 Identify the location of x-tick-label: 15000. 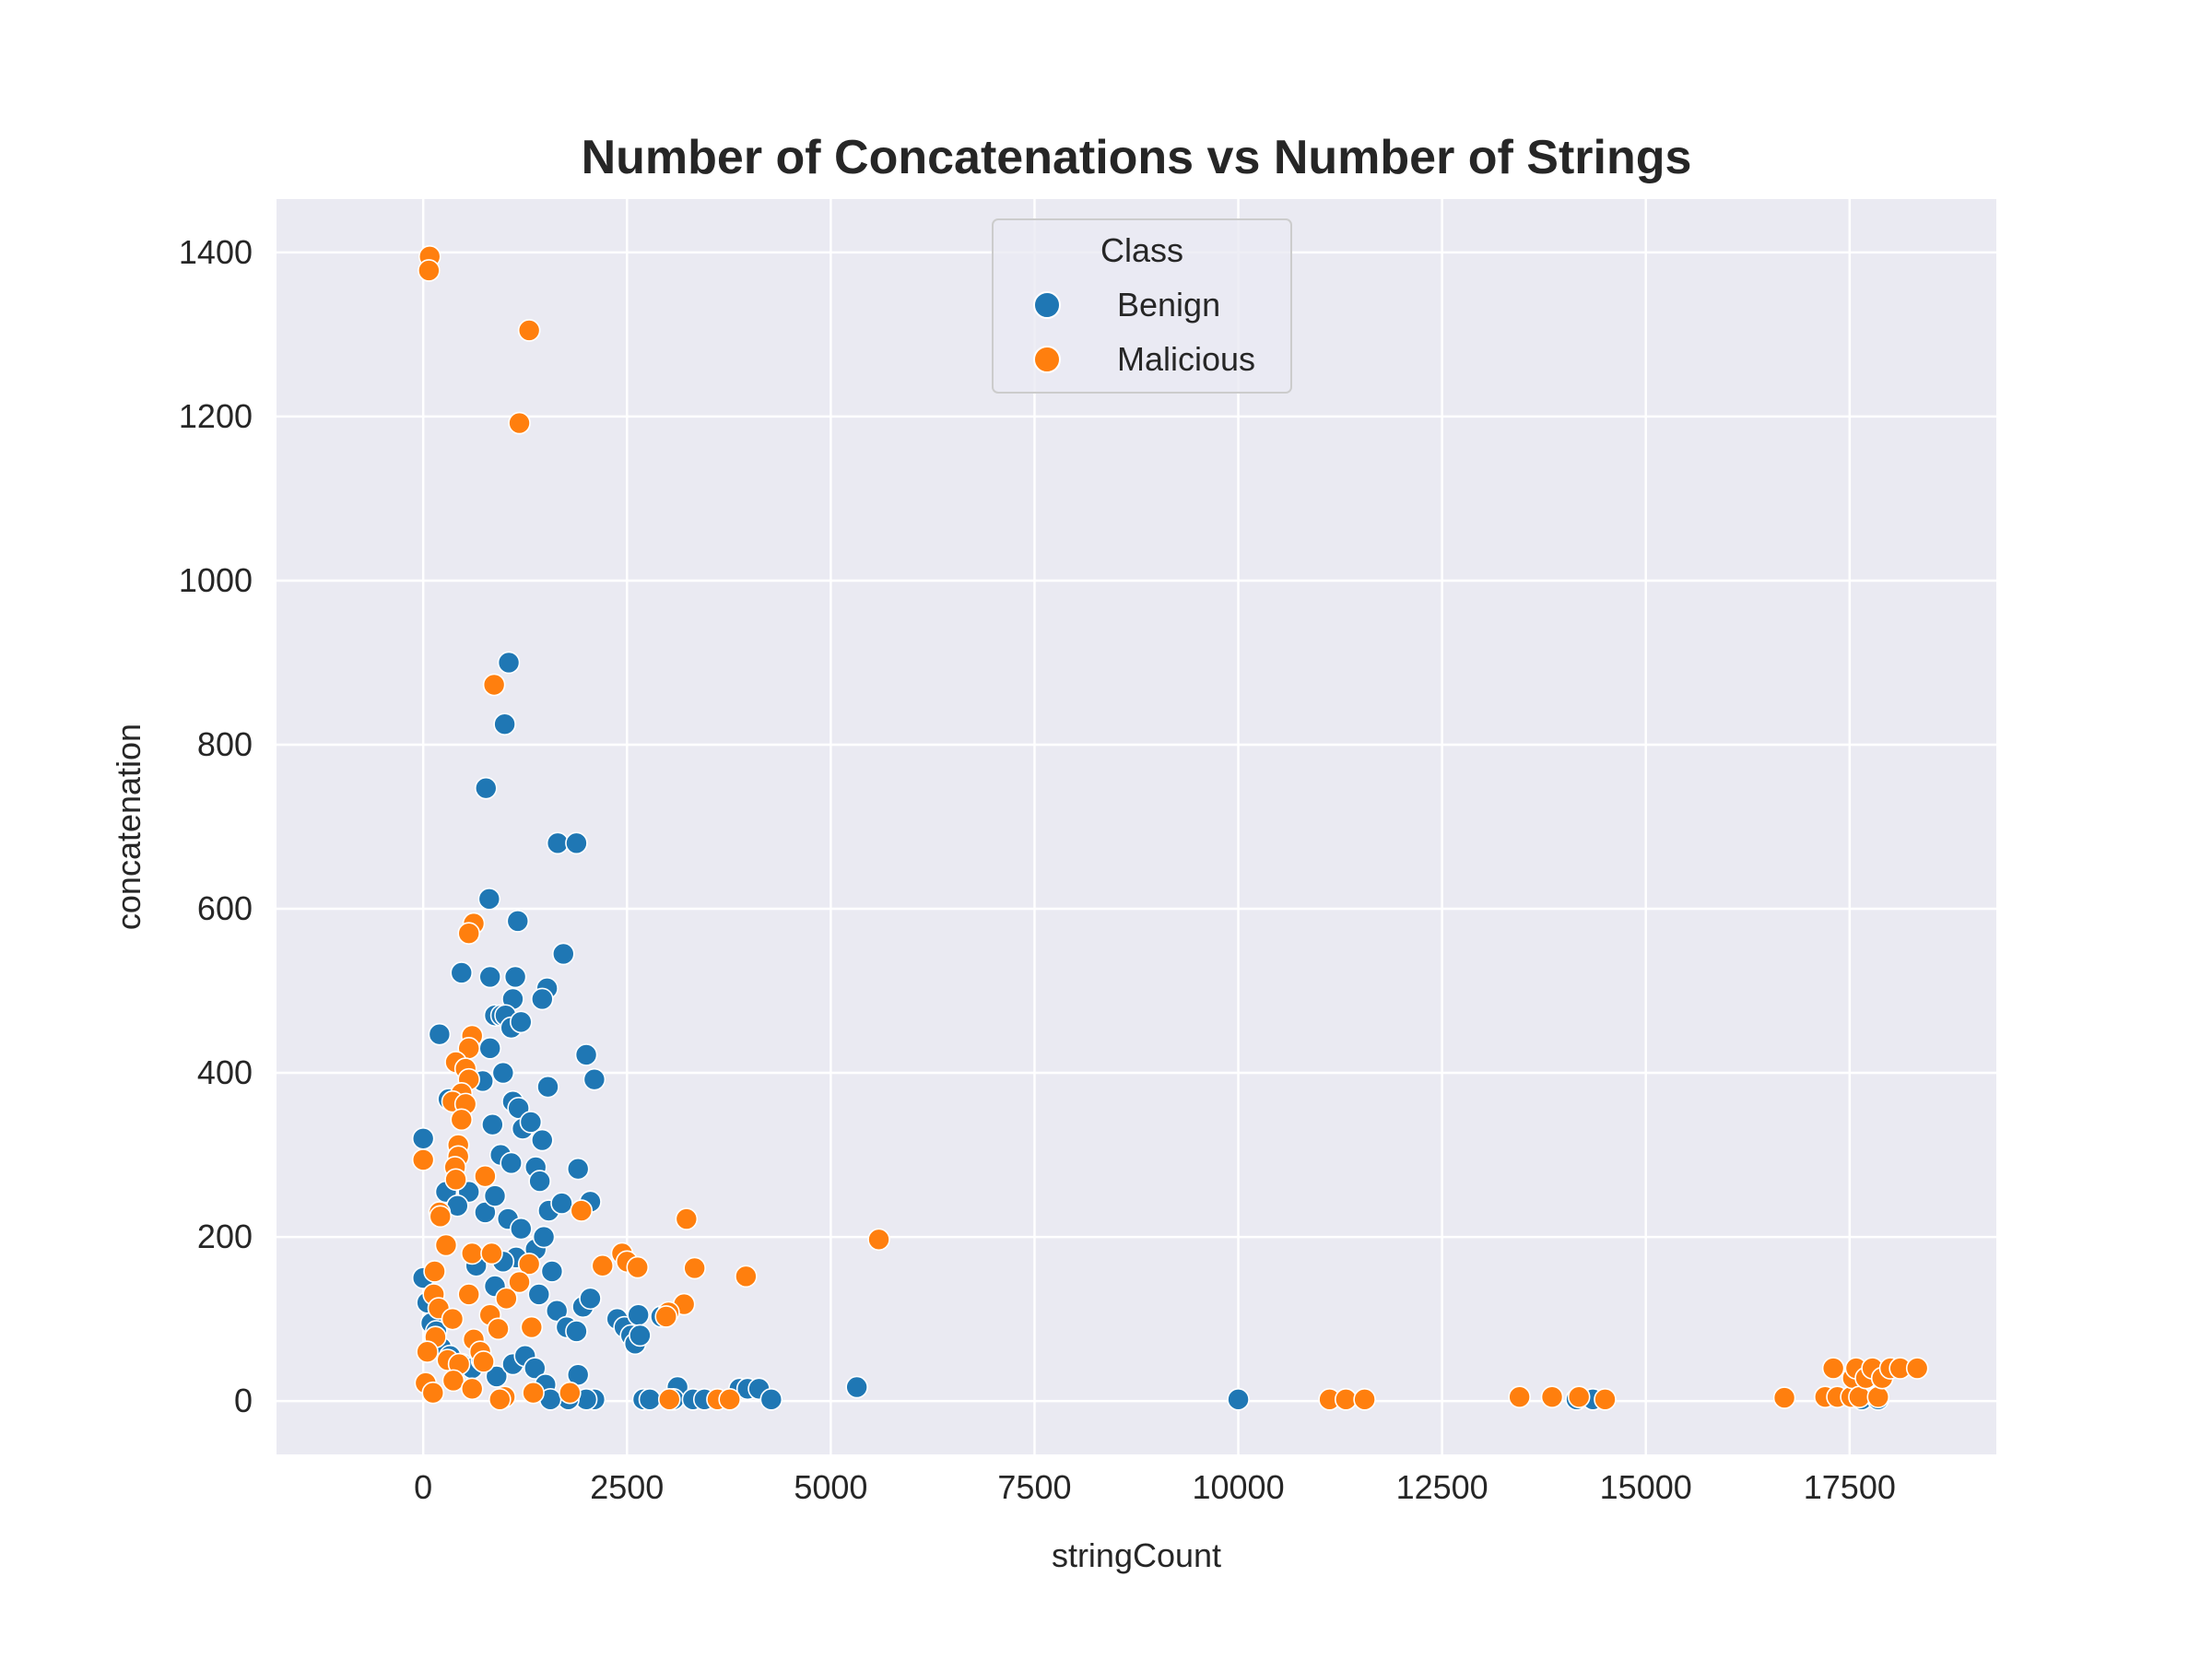
(1646, 1487).